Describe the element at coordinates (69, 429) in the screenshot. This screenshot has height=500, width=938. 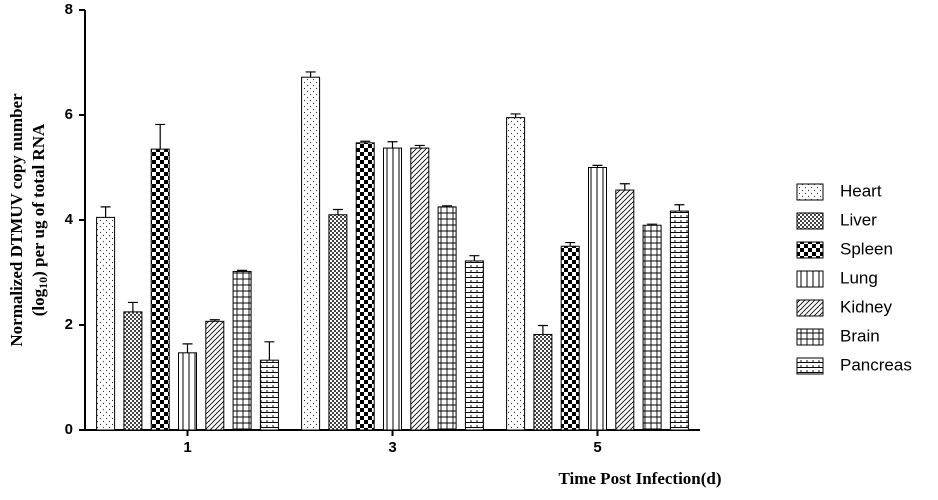
I see `y-tick-label: 0` at that location.